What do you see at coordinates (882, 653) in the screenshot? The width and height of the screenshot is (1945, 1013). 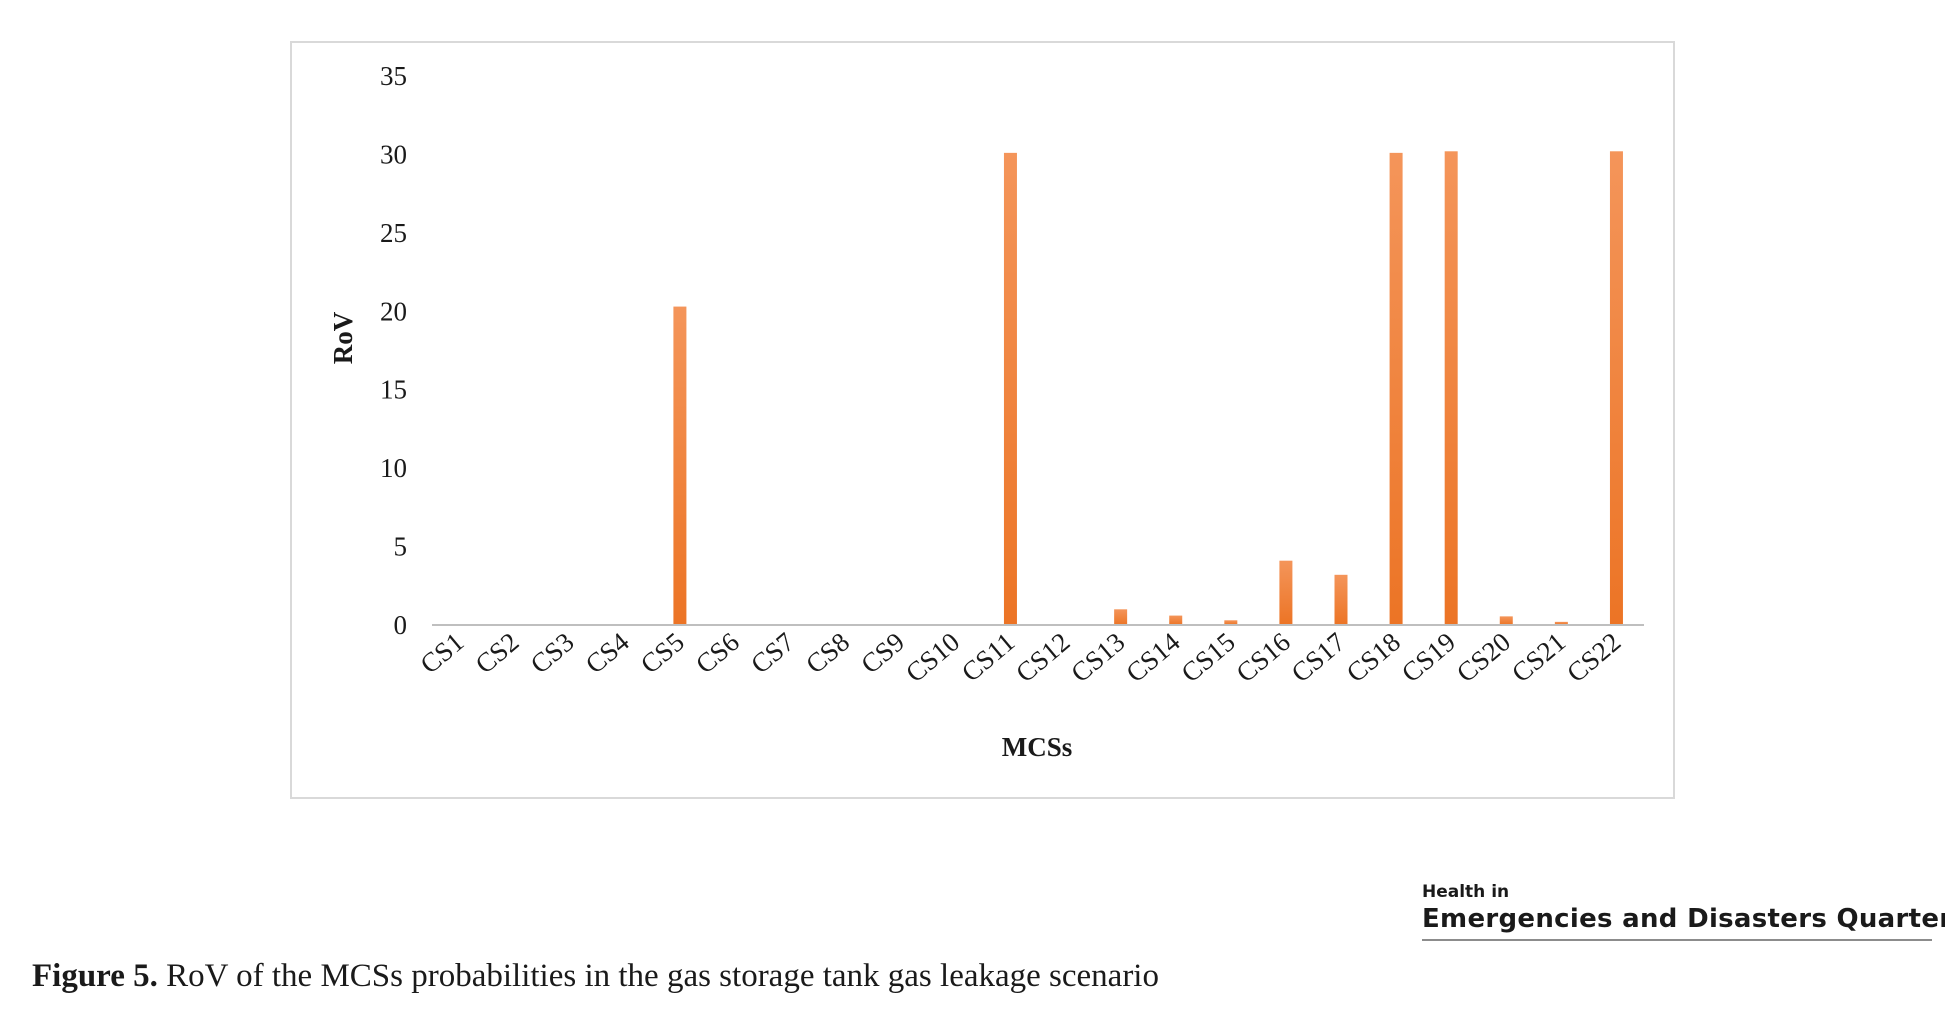 I see `x-tick-label: CS9` at bounding box center [882, 653].